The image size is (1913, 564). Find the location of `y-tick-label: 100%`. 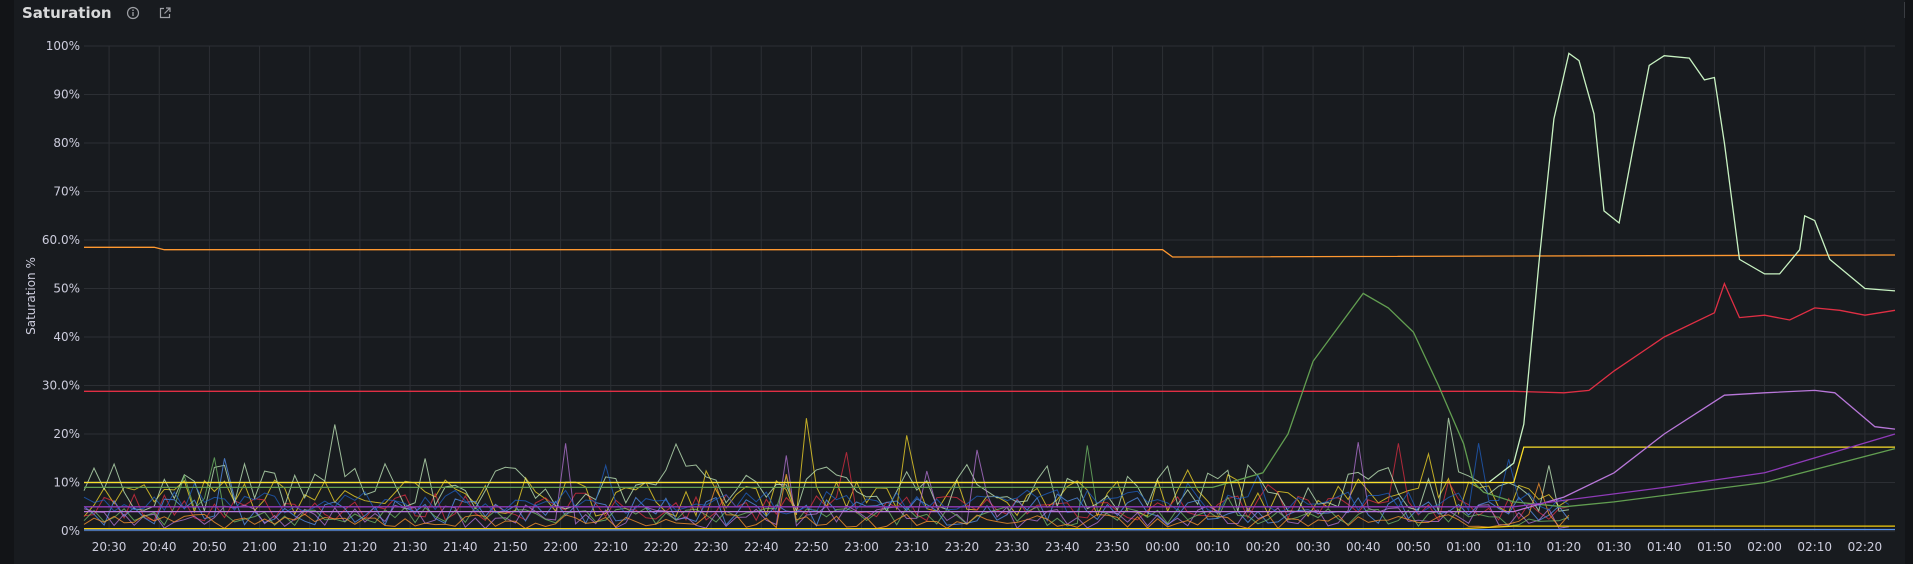

y-tick-label: 100% is located at coordinates (63, 46).